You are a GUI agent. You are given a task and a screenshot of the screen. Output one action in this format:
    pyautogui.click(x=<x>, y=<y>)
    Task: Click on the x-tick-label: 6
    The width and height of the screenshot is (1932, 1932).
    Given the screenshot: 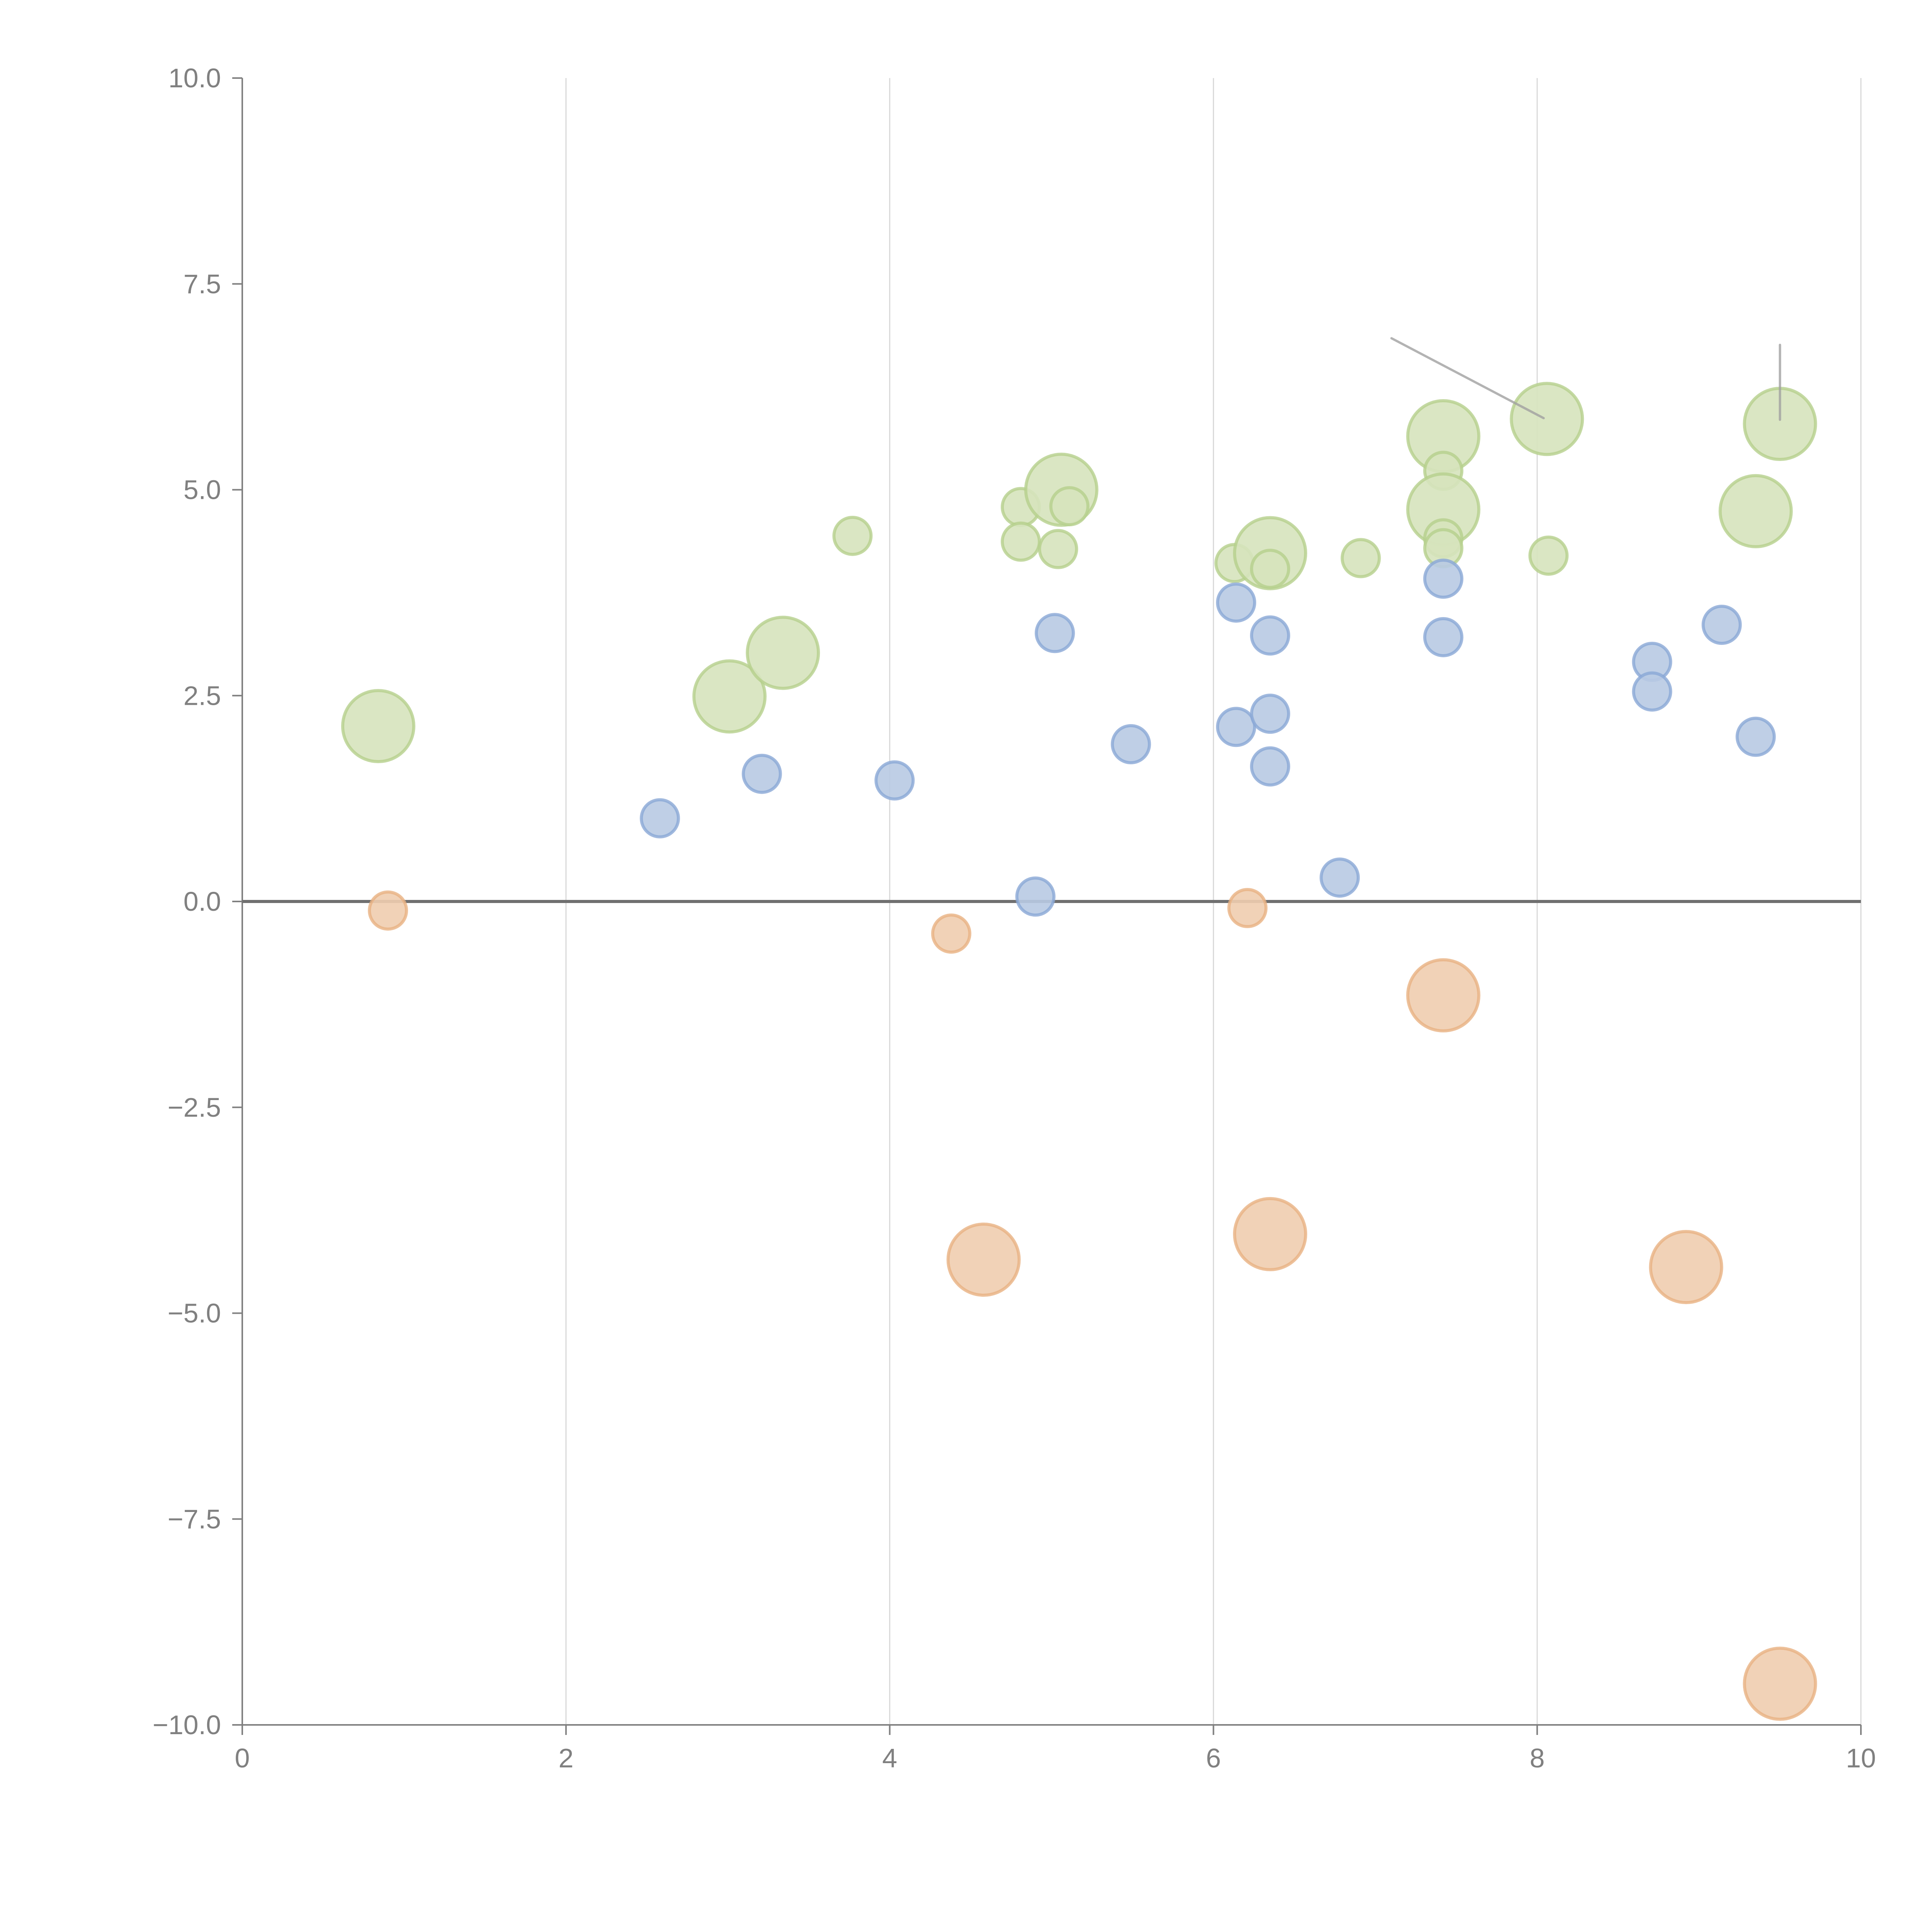 What is the action you would take?
    pyautogui.click(x=1213, y=1758)
    